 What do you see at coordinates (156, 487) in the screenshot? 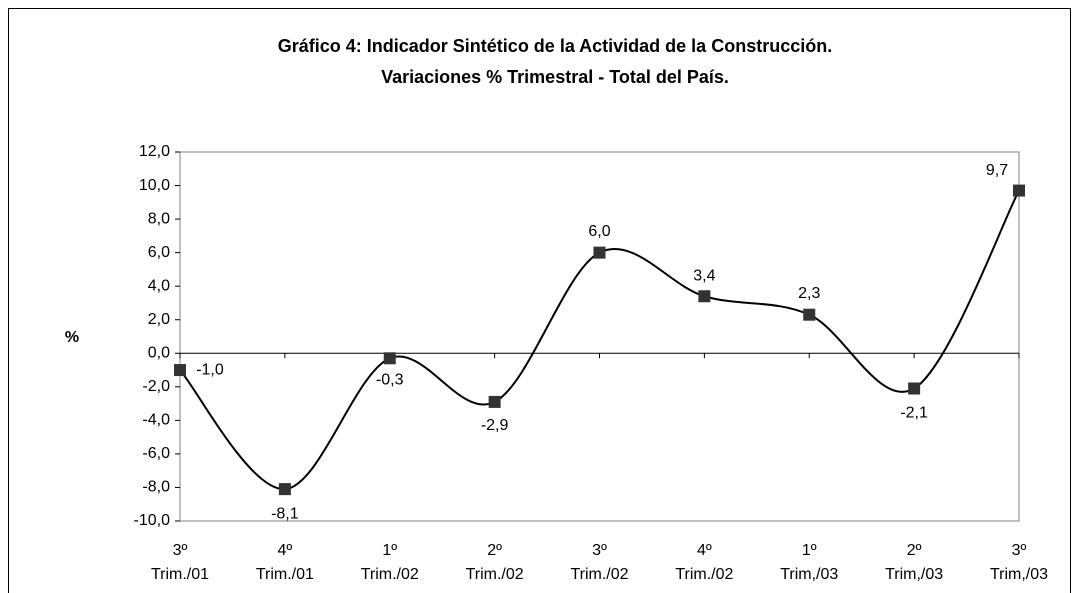
I see `y-tick-label: -8,0` at bounding box center [156, 487].